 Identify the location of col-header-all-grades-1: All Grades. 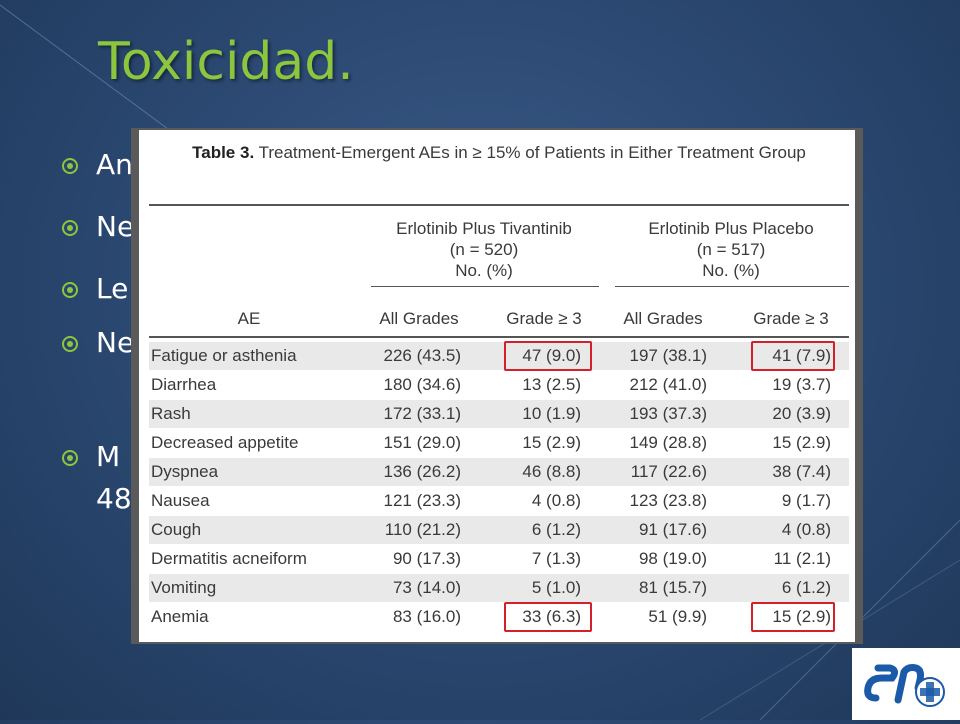
(419, 318).